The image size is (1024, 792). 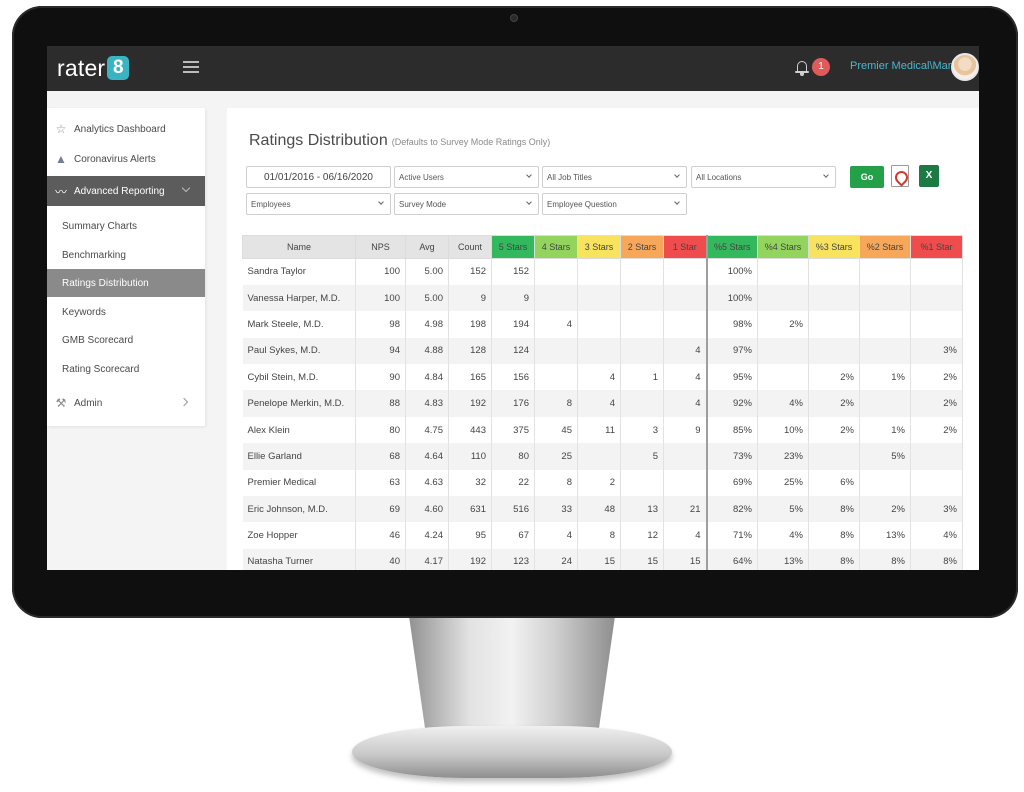 I want to click on column-header: %3 Stars, so click(x=834, y=247).